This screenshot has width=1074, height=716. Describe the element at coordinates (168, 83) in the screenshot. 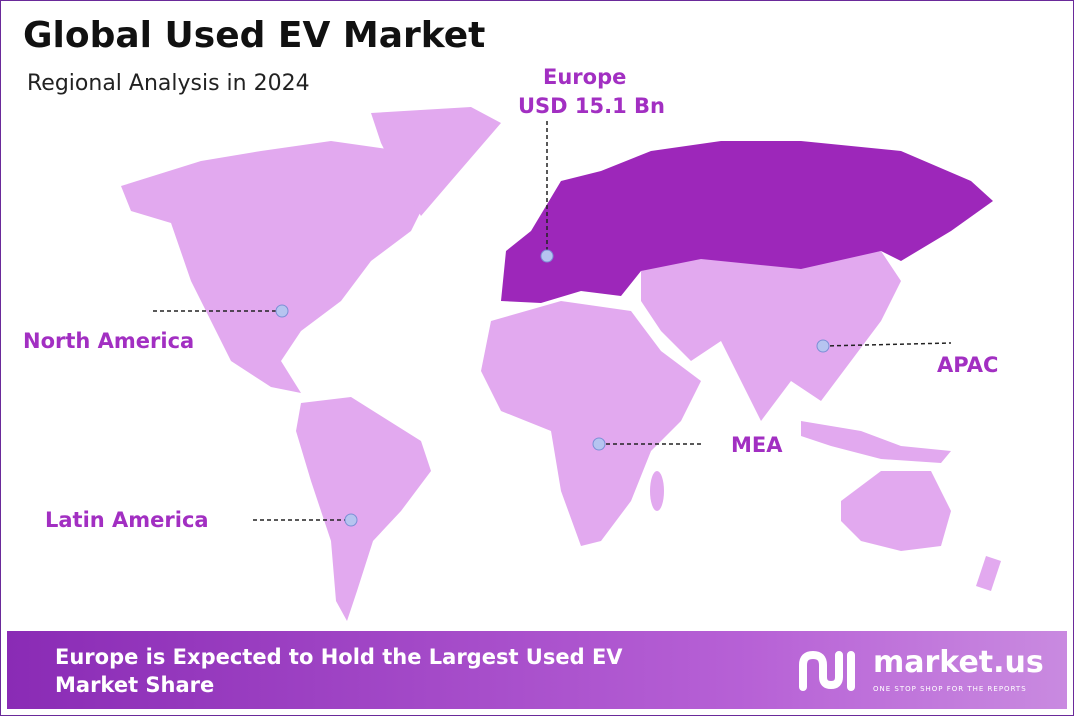

I see `subtitle: Regional Analysis in 2024` at that location.